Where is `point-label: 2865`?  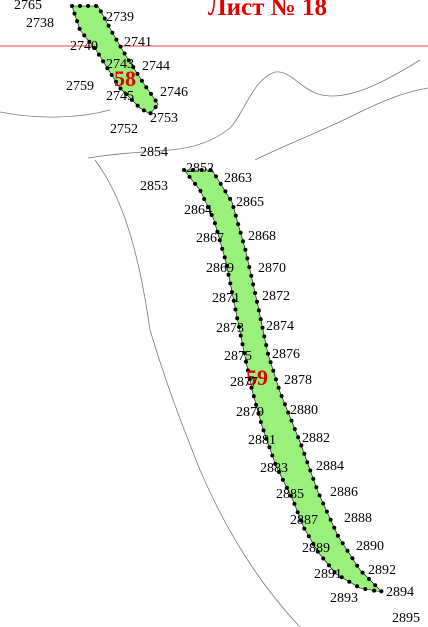 point-label: 2865 is located at coordinates (250, 202).